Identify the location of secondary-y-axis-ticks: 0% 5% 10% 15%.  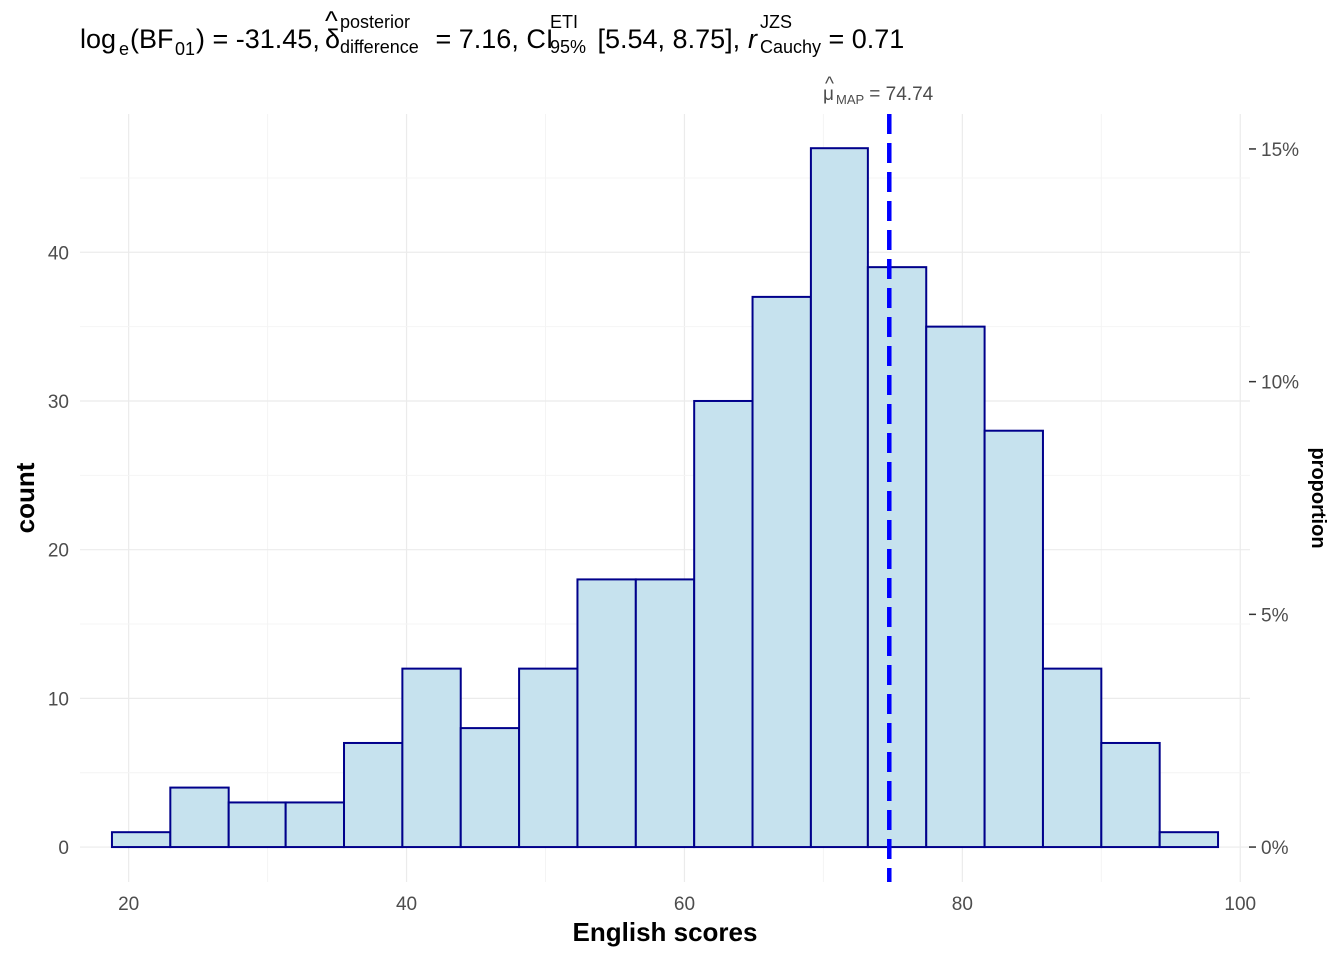
(1274, 499).